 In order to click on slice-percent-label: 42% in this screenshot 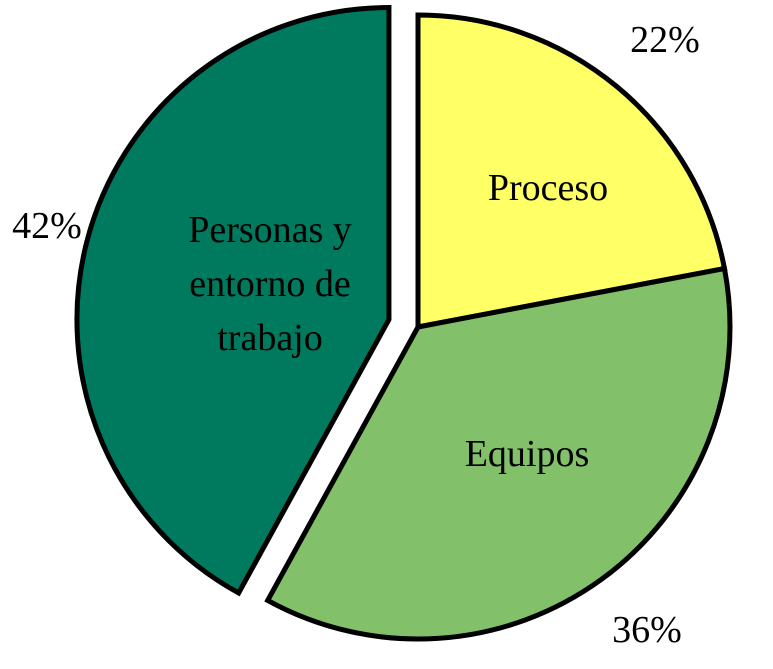, I will do `click(47, 226)`.